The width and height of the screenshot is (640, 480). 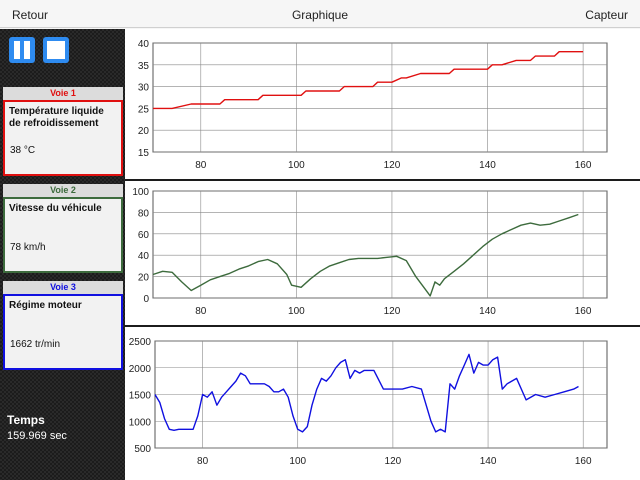 What do you see at coordinates (144, 235) in the screenshot?
I see `y-tick-label: 60` at bounding box center [144, 235].